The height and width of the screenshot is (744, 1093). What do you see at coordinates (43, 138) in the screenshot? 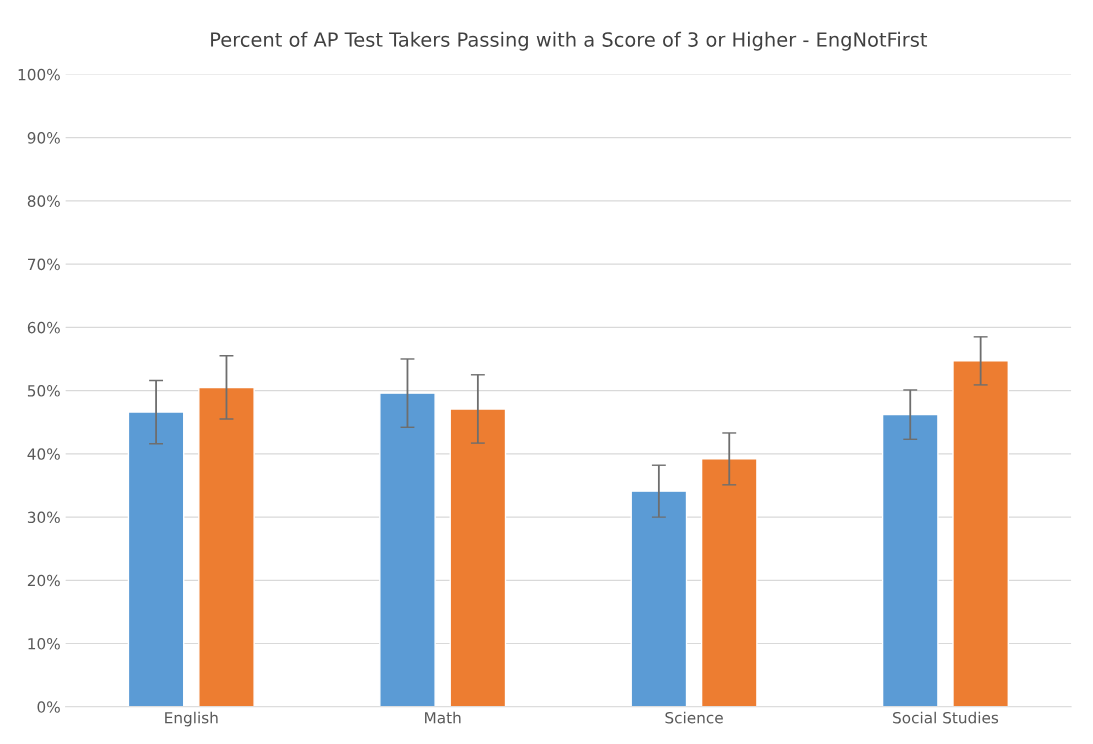
I see `y-tick-label: 90%` at bounding box center [43, 138].